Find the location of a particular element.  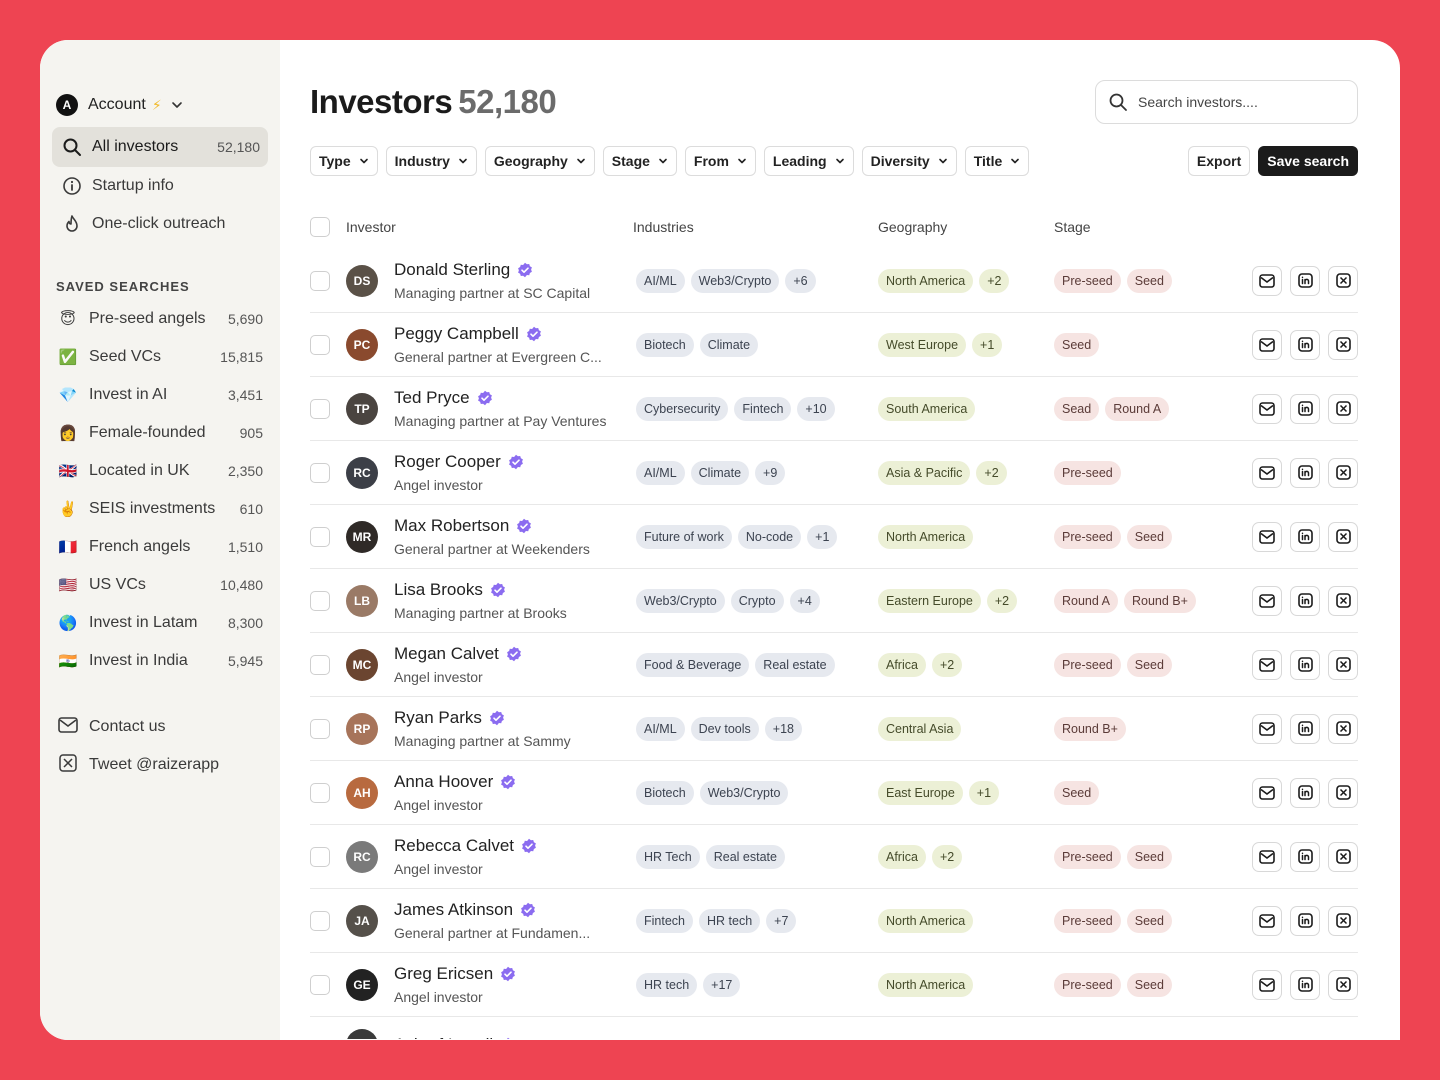

export-button: Export is located at coordinates (1219, 161).